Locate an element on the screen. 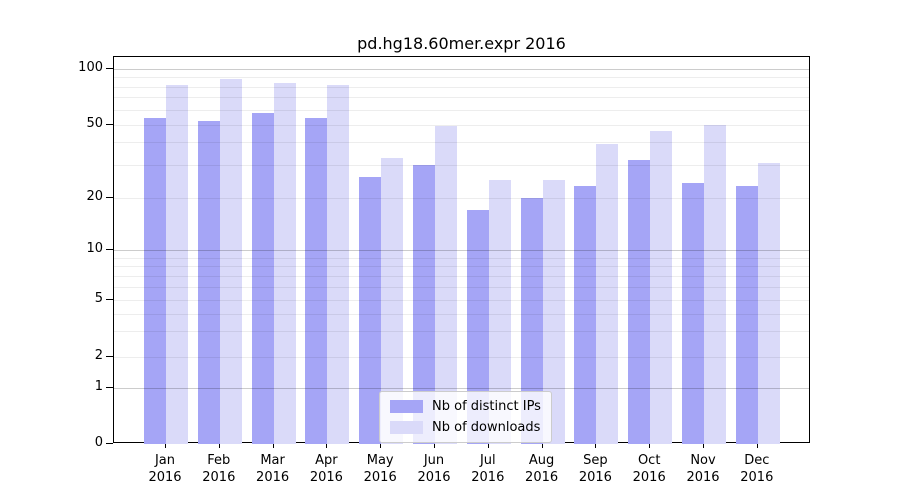 The height and width of the screenshot is (500, 900). y-tick-label-100: 100 is located at coordinates (90, 67).